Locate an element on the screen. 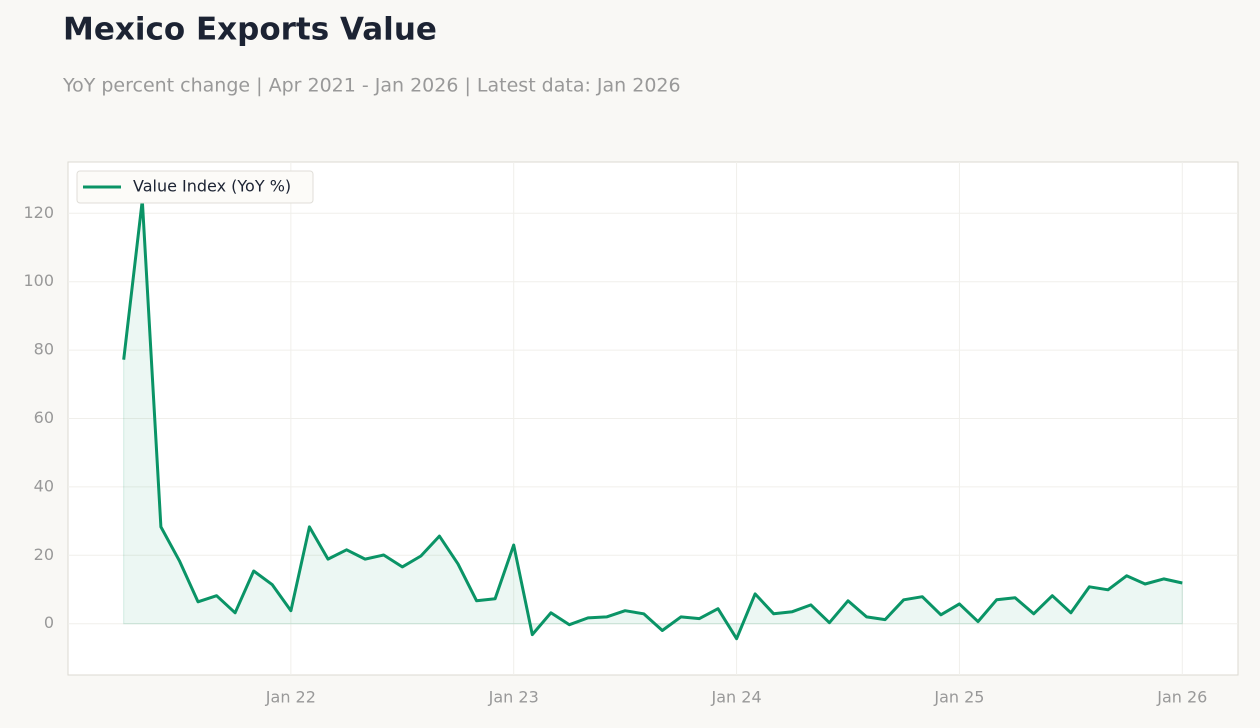 The width and height of the screenshot is (1260, 728). legend-box is located at coordinates (195, 187).